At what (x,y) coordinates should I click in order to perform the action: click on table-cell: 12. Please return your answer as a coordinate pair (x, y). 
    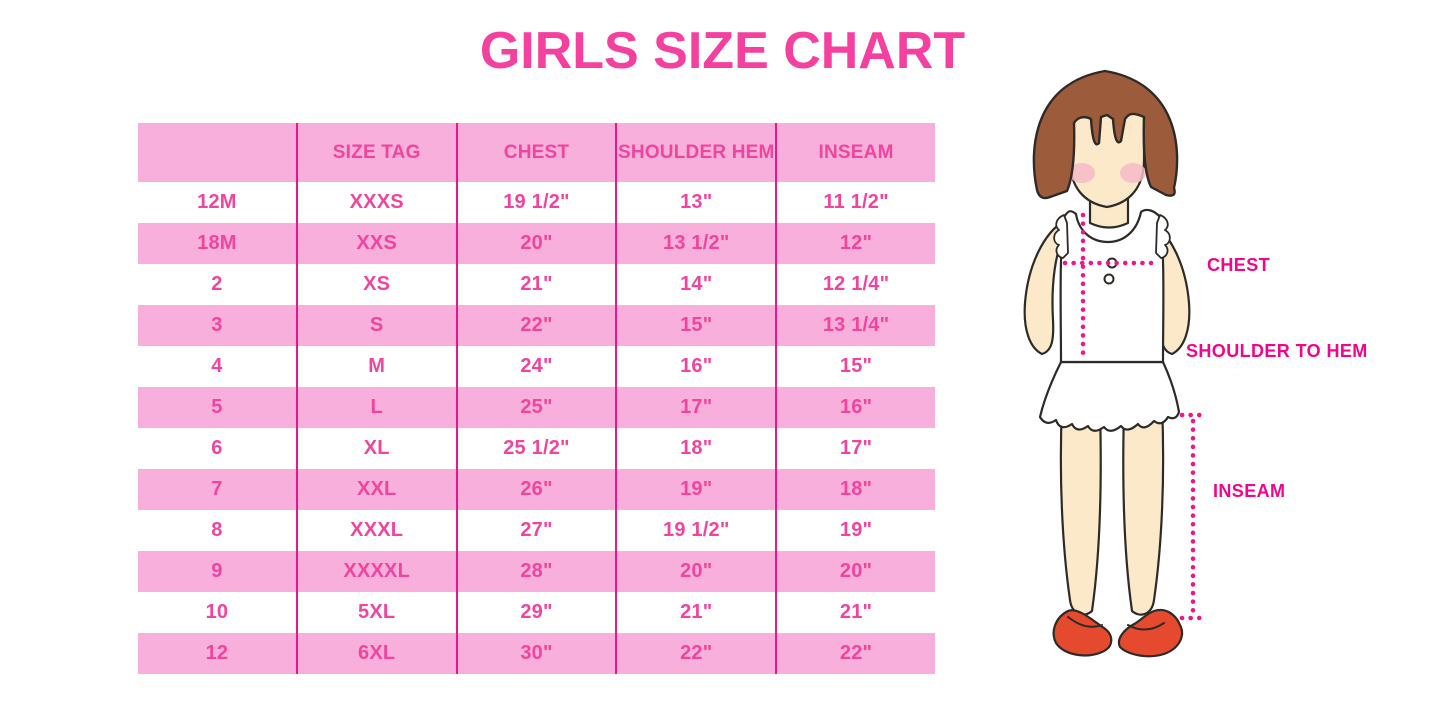
    Looking at the image, I should click on (217, 653).